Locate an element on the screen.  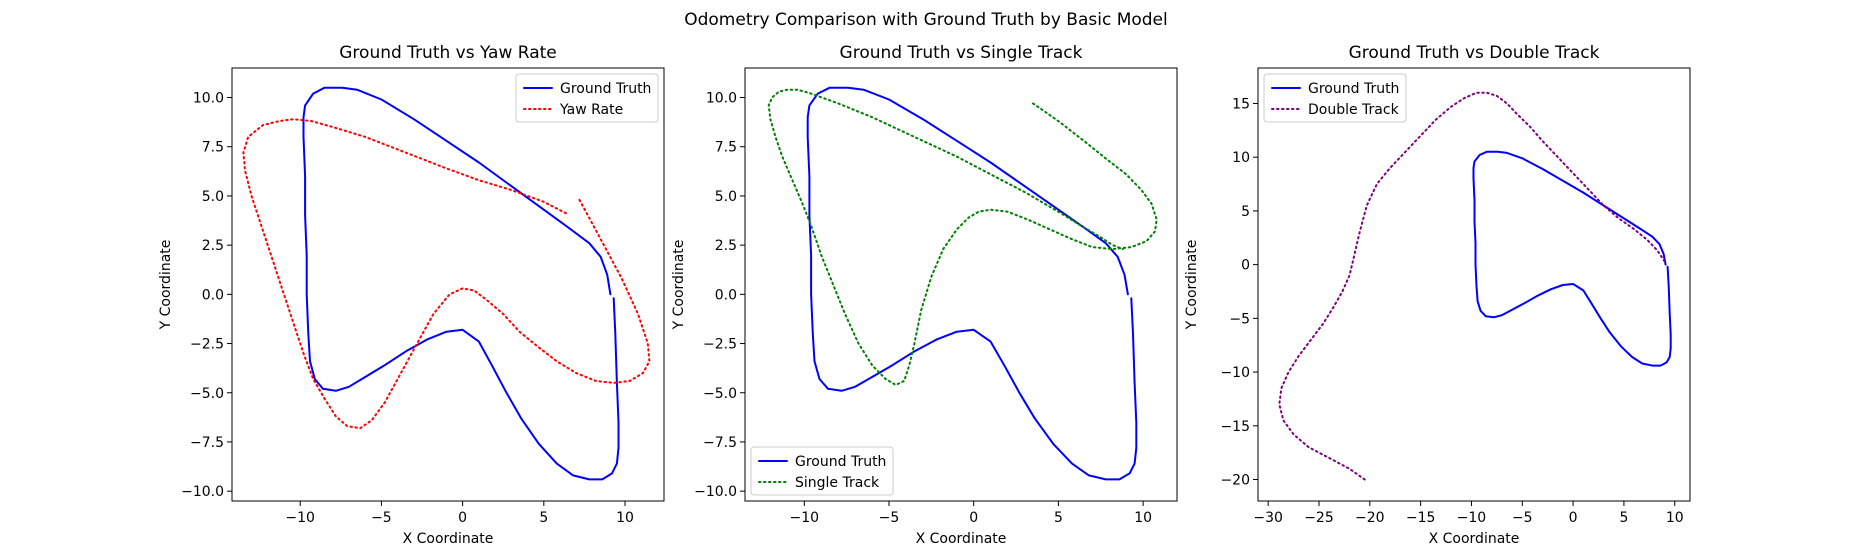
subplot-title: Ground Truth vs Double Track is located at coordinates (1474, 53).